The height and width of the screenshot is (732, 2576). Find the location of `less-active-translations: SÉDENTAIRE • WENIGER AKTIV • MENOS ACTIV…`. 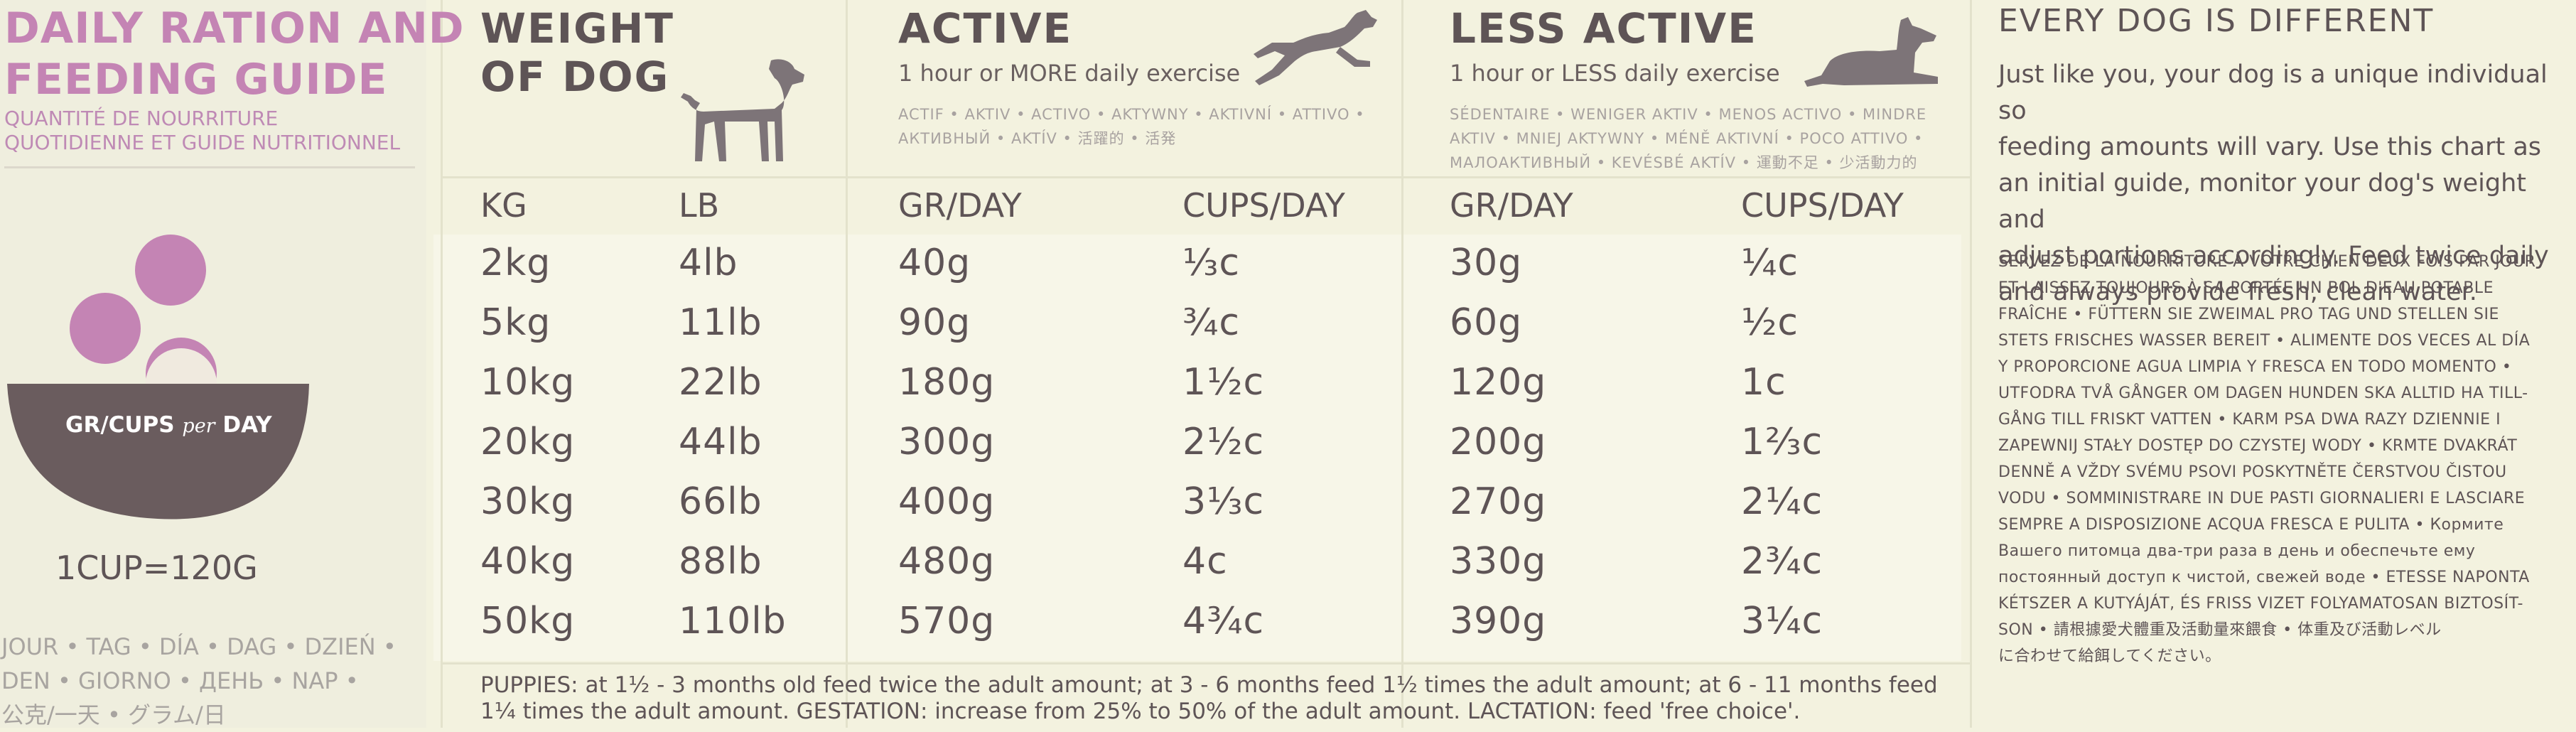

less-active-translations: SÉDENTAIRE • WENIGER AKTIV • MENOS ACTIV… is located at coordinates (1688, 138).